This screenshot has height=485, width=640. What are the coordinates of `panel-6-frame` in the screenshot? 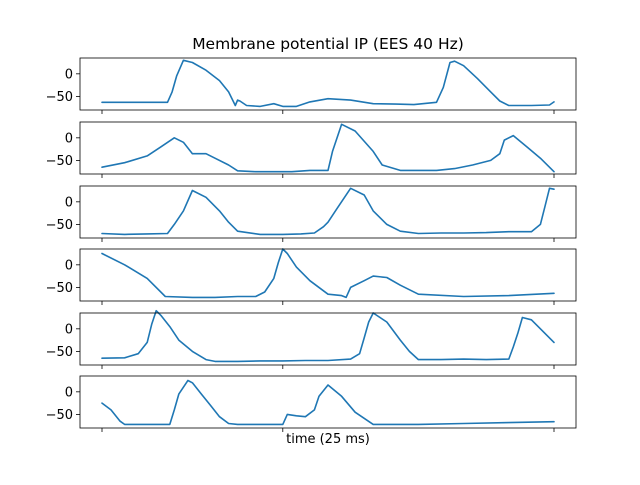 It's located at (328, 402).